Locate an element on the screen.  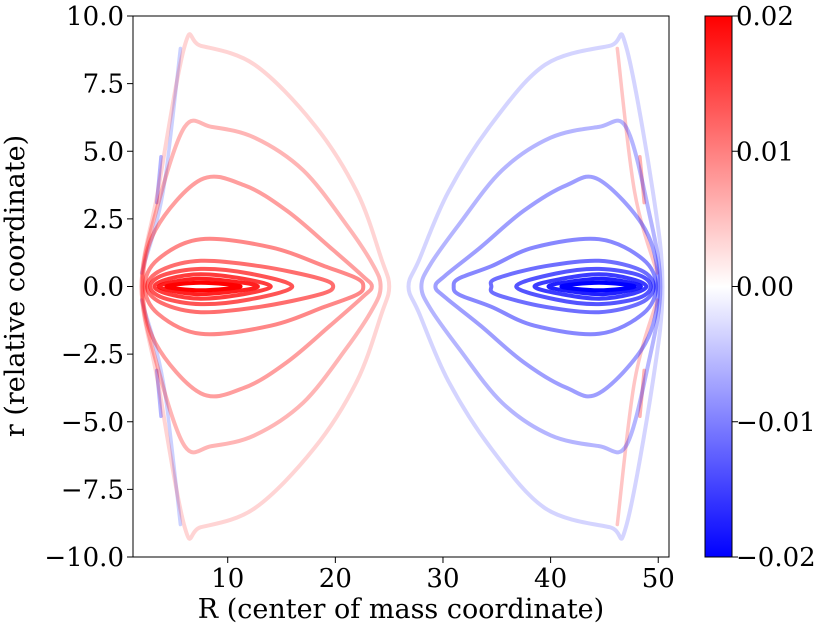
colorbar is located at coordinates (718, 286).